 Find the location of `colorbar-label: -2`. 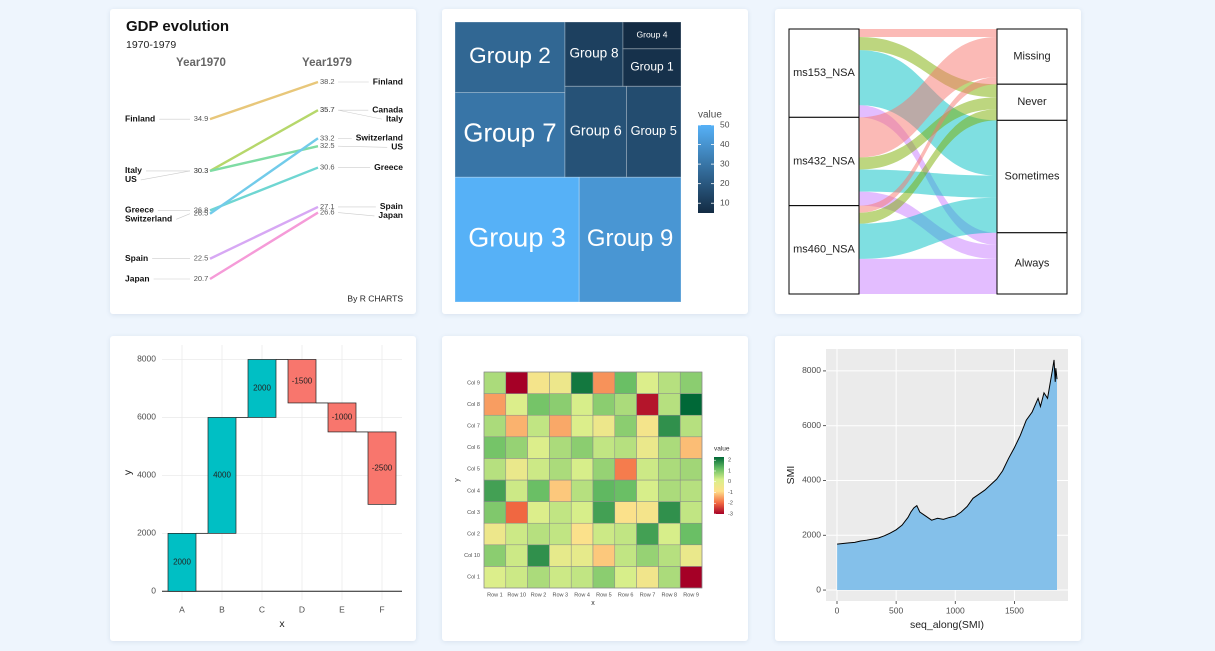

colorbar-label: -2 is located at coordinates (730, 504).